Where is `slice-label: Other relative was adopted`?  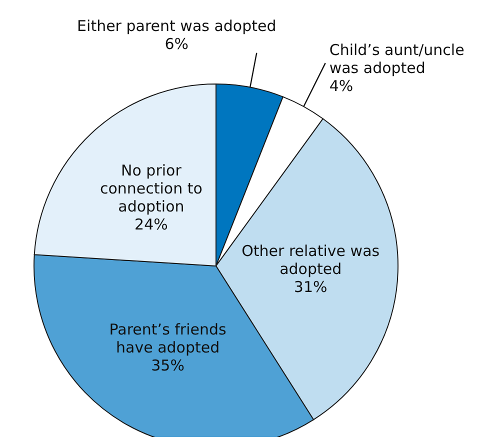 slice-label: Other relative was adopted is located at coordinates (311, 260).